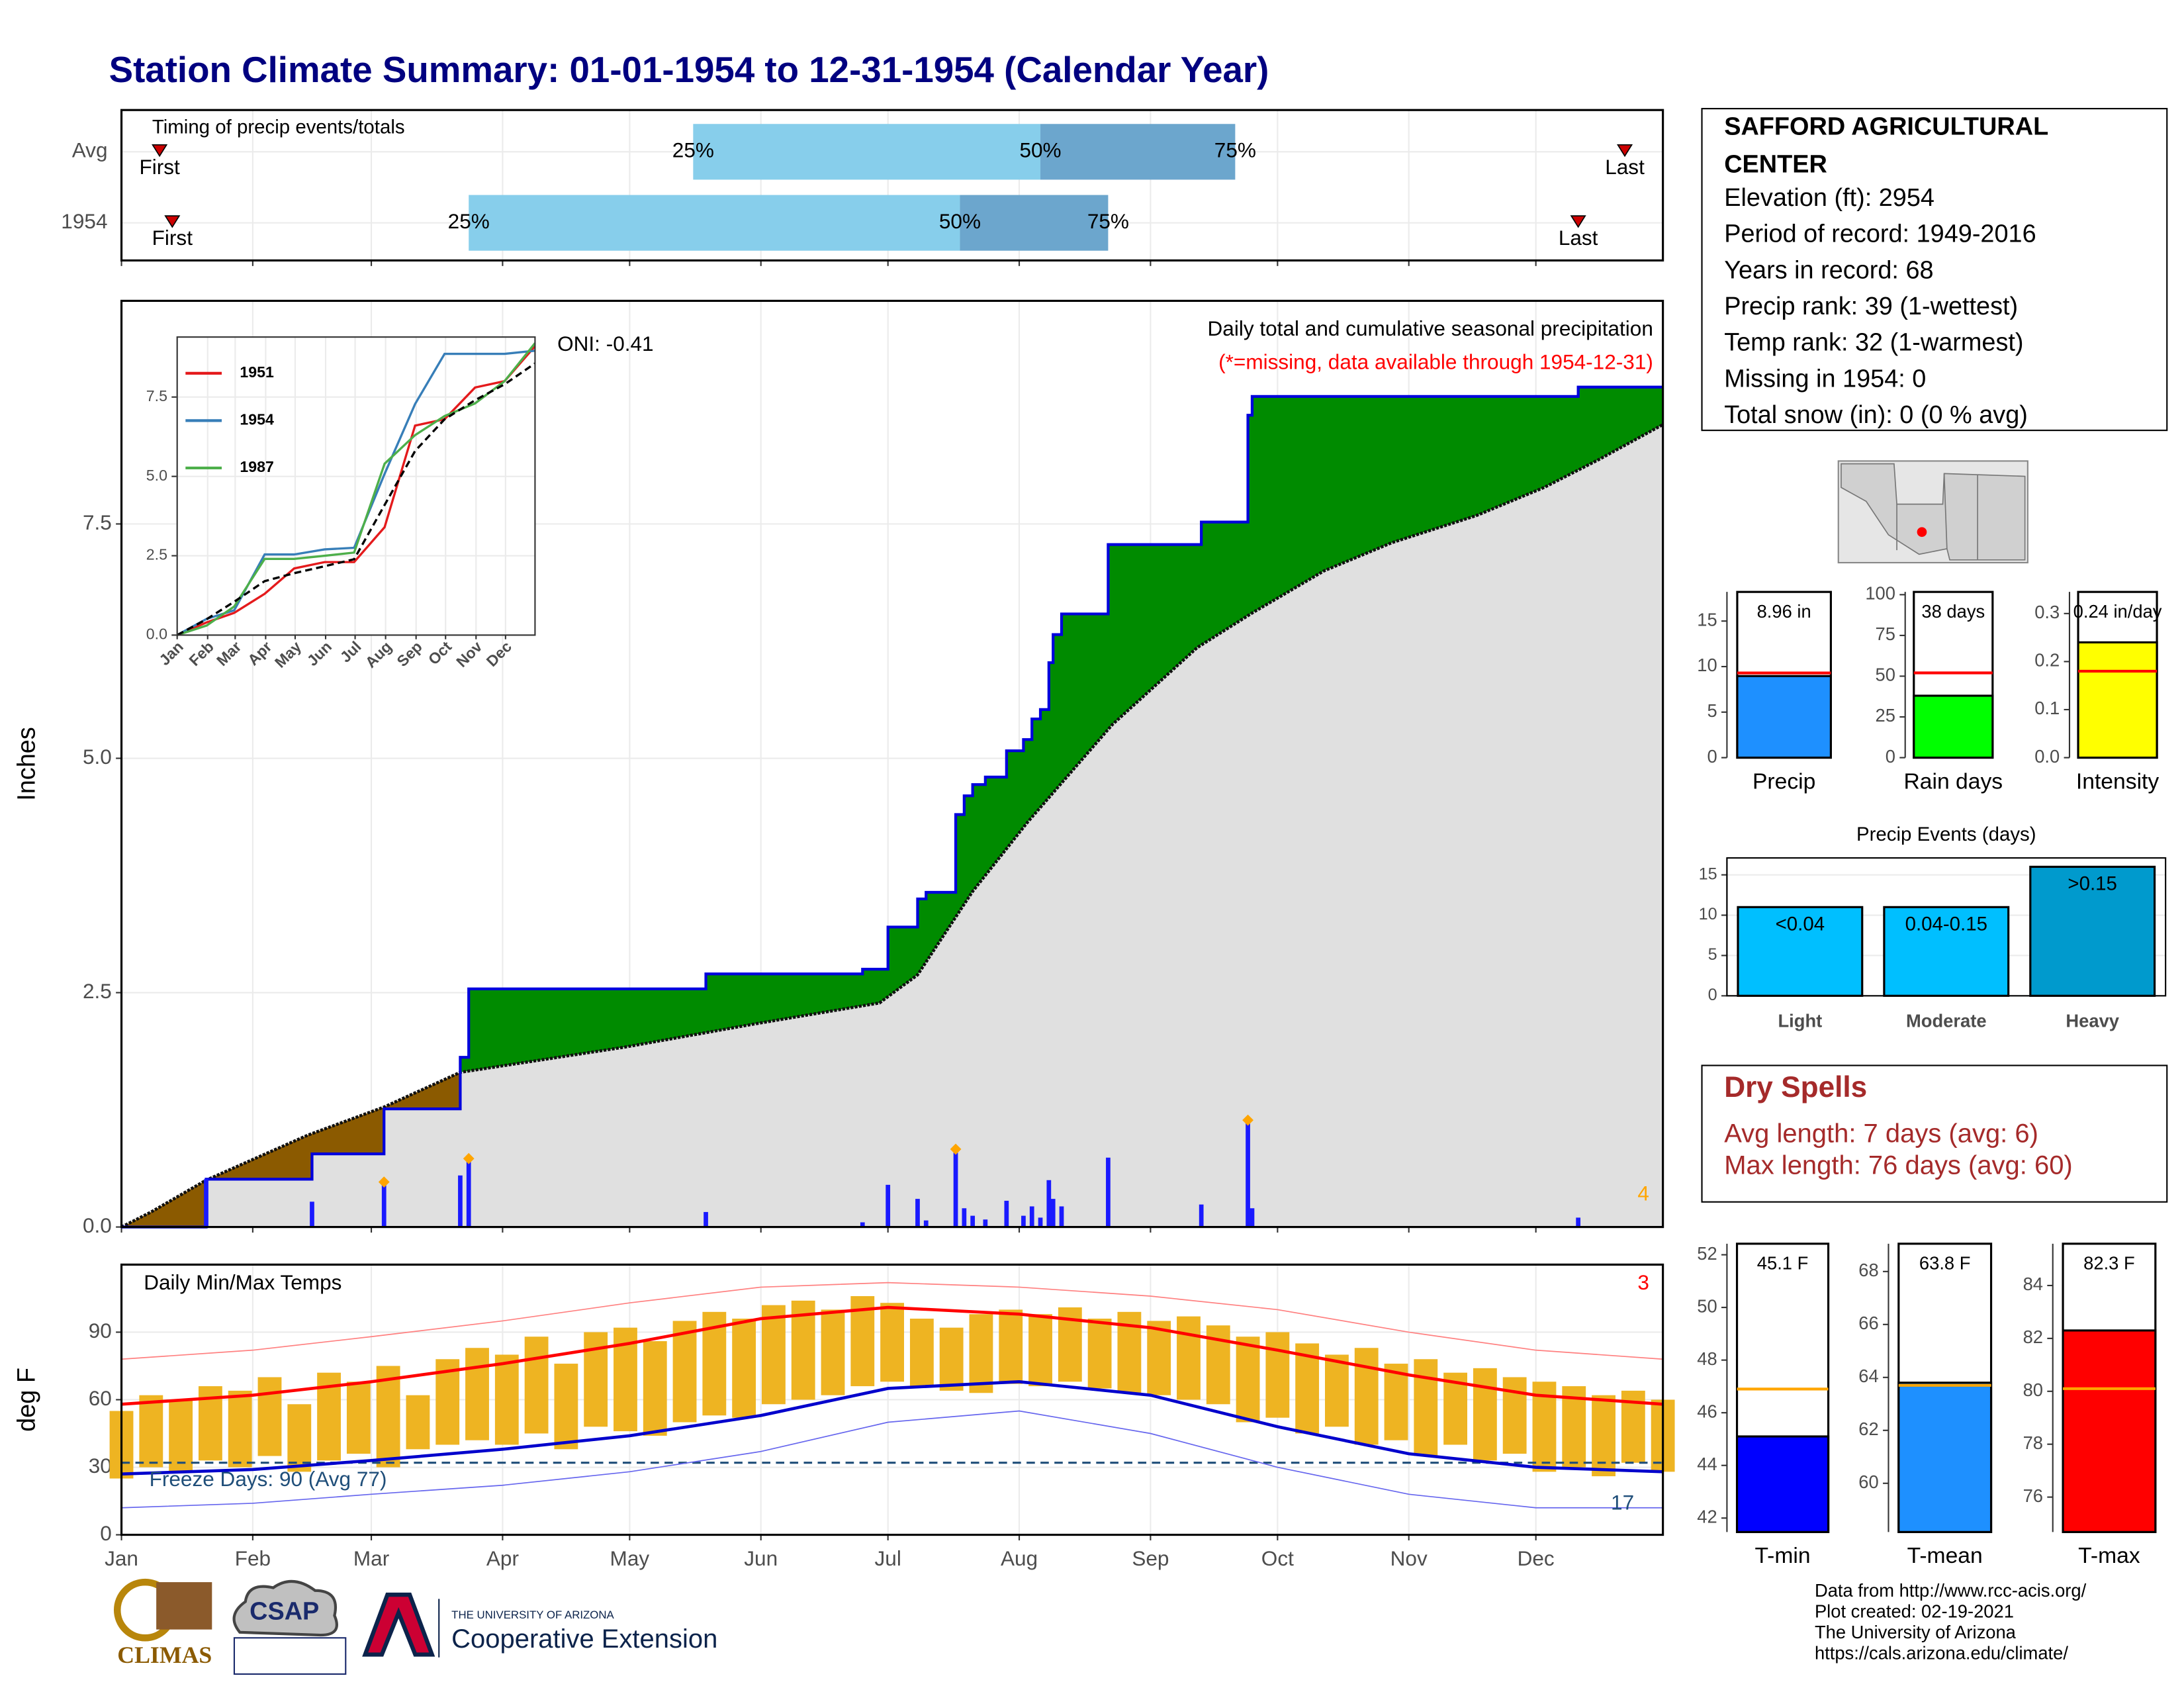 This screenshot has width=2184, height=1688. What do you see at coordinates (284, 1611) in the screenshot?
I see `csap-logo: CSAP` at bounding box center [284, 1611].